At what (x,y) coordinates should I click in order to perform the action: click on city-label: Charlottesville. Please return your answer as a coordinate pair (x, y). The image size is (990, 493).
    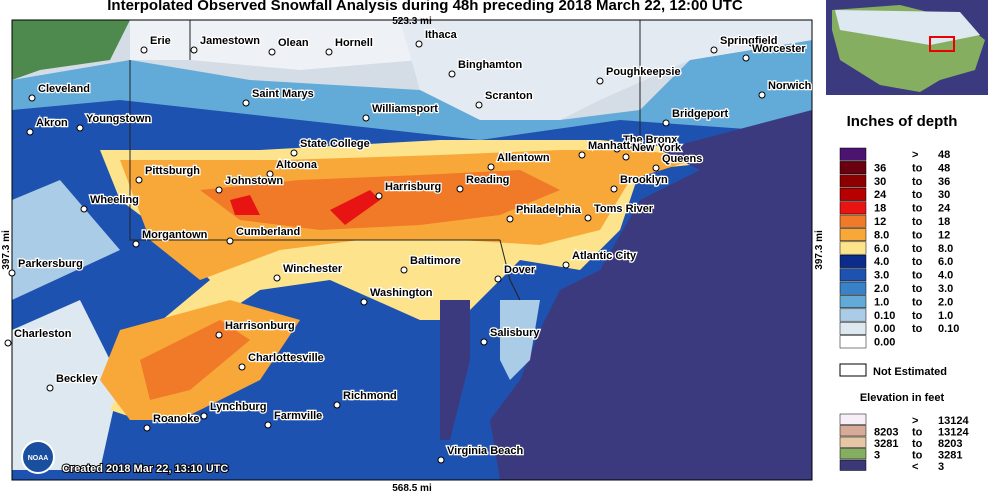
    Looking at the image, I should click on (286, 358).